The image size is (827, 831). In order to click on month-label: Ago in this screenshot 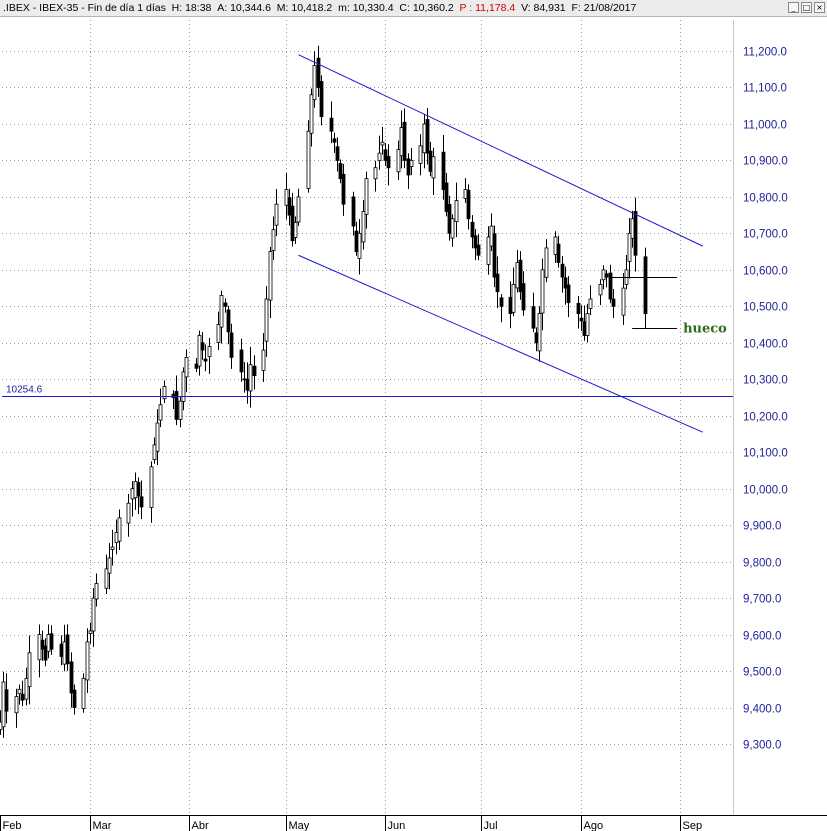, I will do `click(594, 825)`.